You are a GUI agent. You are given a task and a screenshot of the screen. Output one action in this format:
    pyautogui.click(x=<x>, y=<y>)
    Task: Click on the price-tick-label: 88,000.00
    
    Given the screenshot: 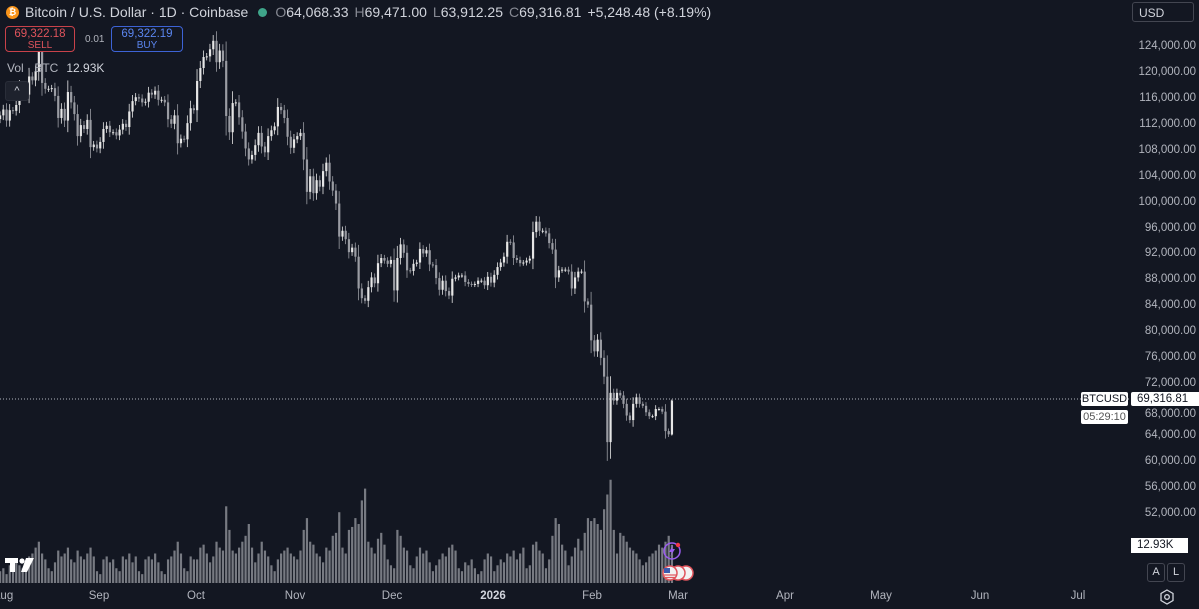 What is the action you would take?
    pyautogui.click(x=1170, y=279)
    